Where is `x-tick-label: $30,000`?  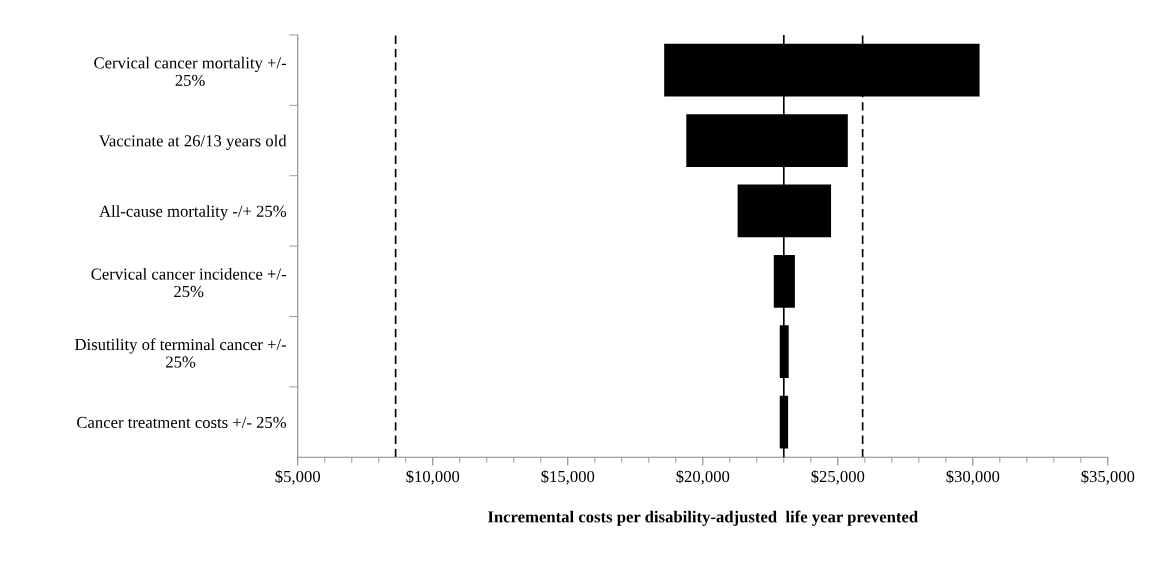 x-tick-label: $30,000 is located at coordinates (973, 477).